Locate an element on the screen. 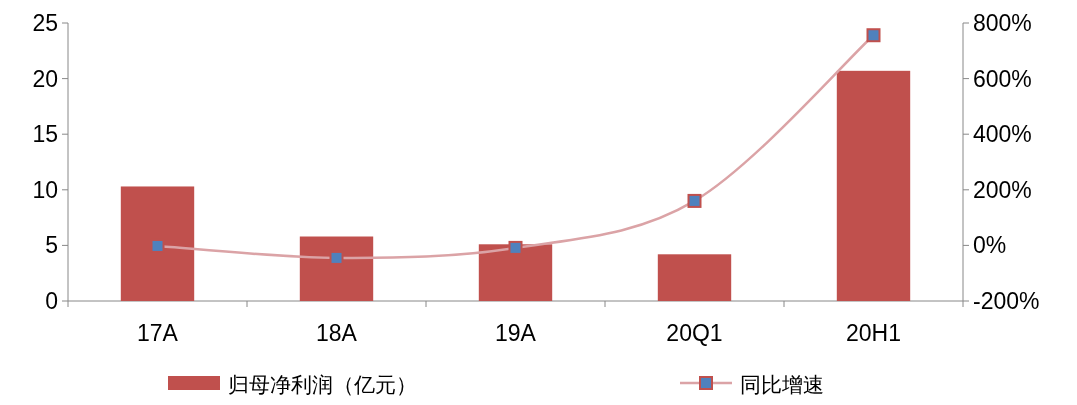 This screenshot has width=1077, height=405. y-tick-label: 5 is located at coordinates (51, 245).